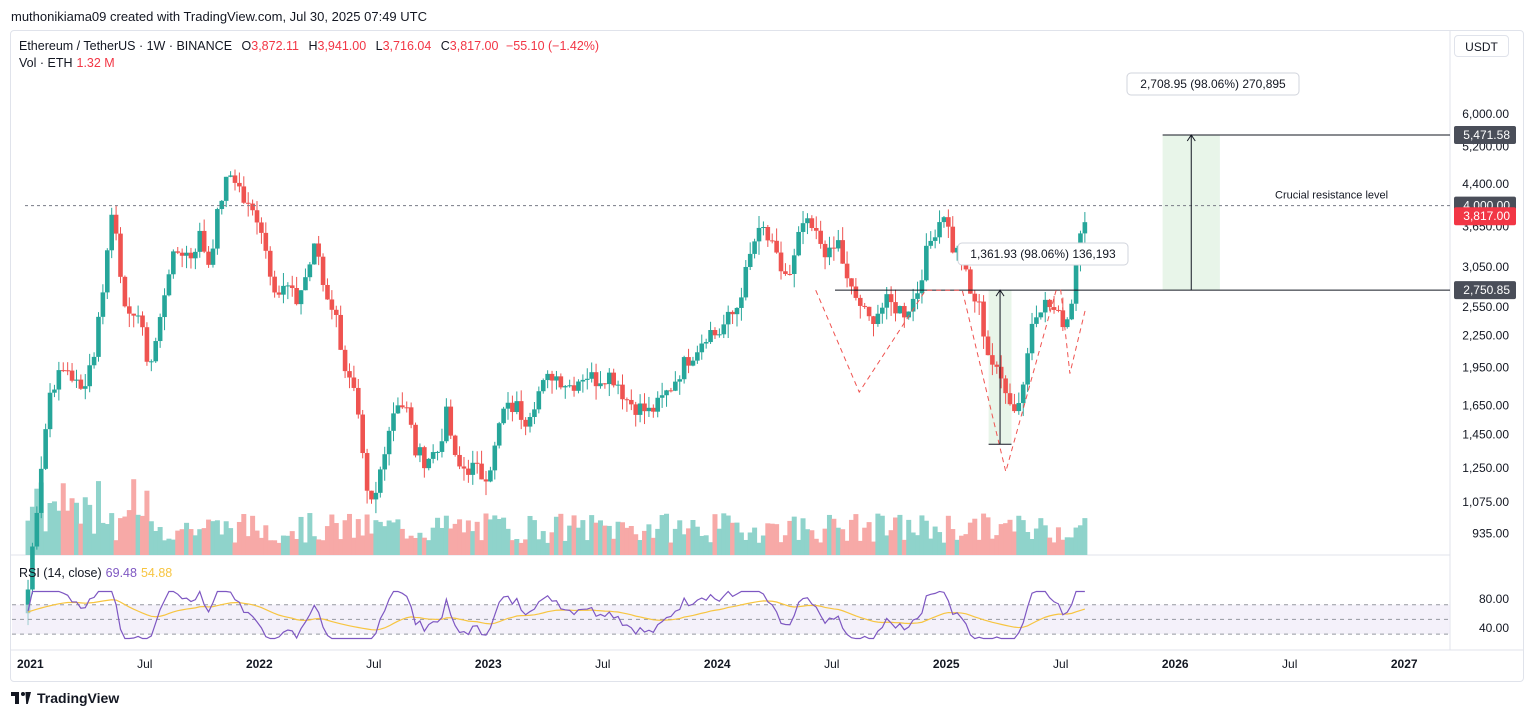 Image resolution: width=1536 pixels, height=717 pixels. I want to click on measure-small-label: 1,361.93 (98.06%) 136,193, so click(1043, 254).